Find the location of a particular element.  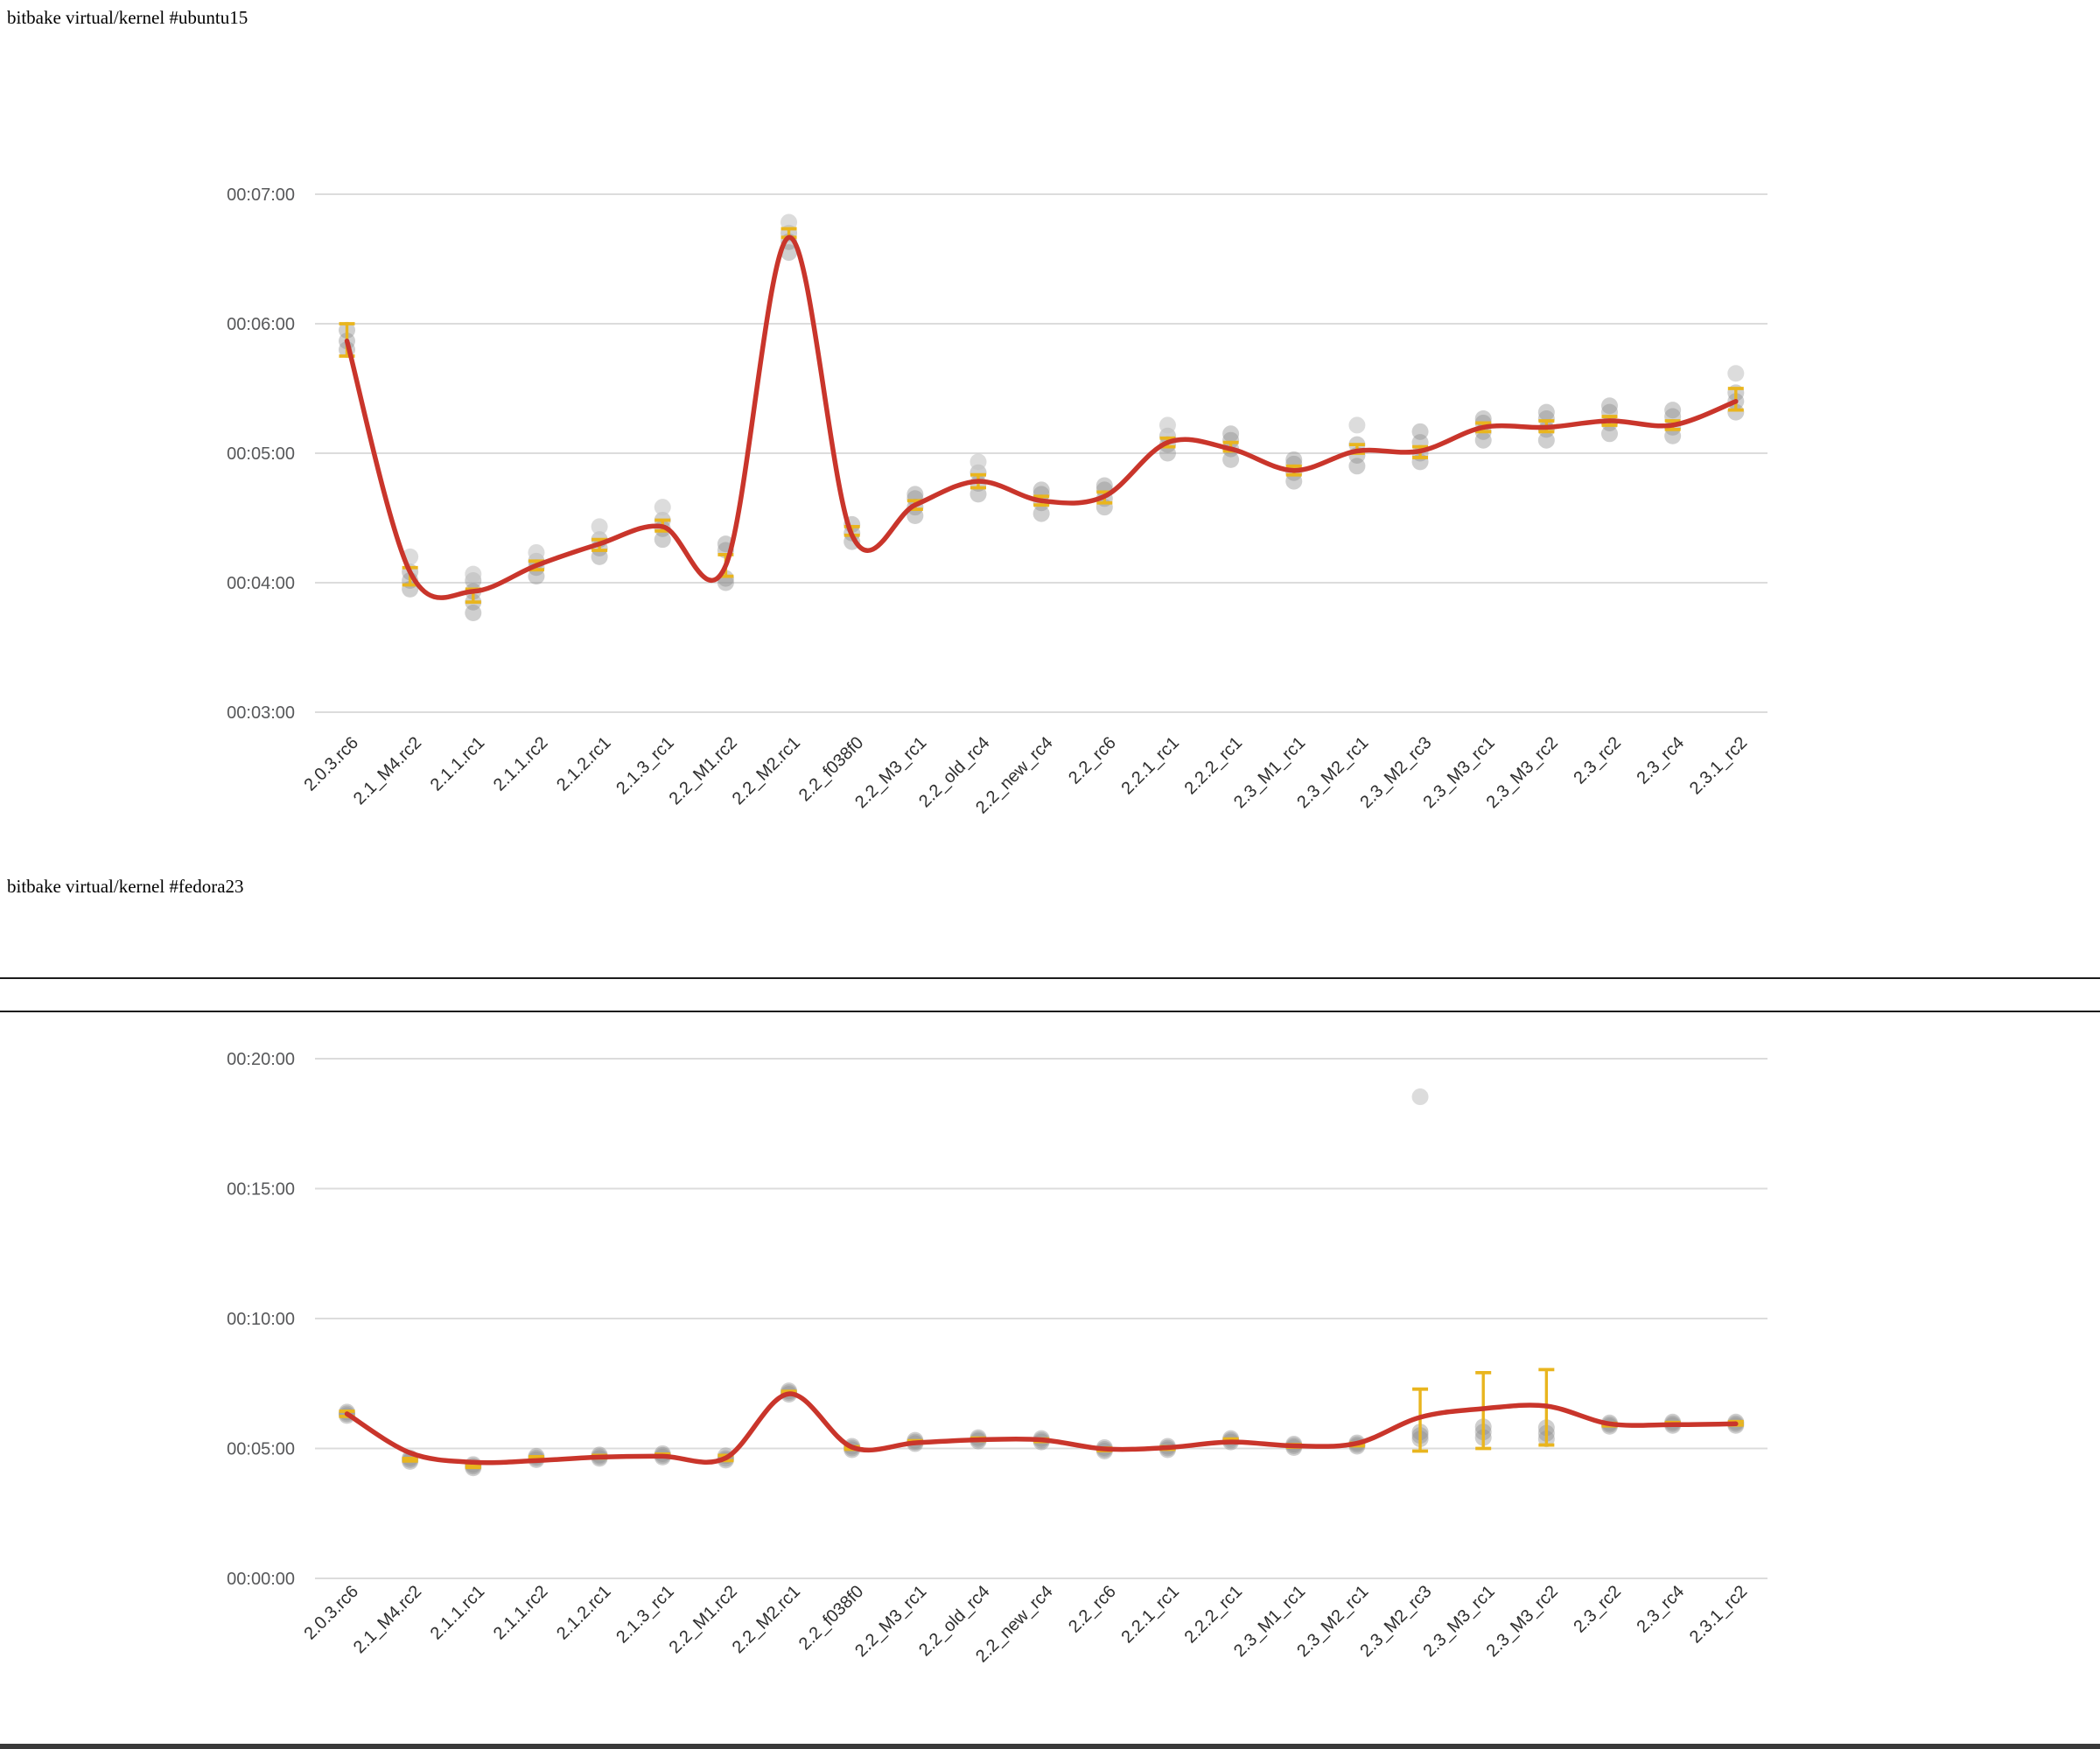

chart-title-ubuntu15: bitbake virtual/kernel #ubuntu15 is located at coordinates (127, 17).